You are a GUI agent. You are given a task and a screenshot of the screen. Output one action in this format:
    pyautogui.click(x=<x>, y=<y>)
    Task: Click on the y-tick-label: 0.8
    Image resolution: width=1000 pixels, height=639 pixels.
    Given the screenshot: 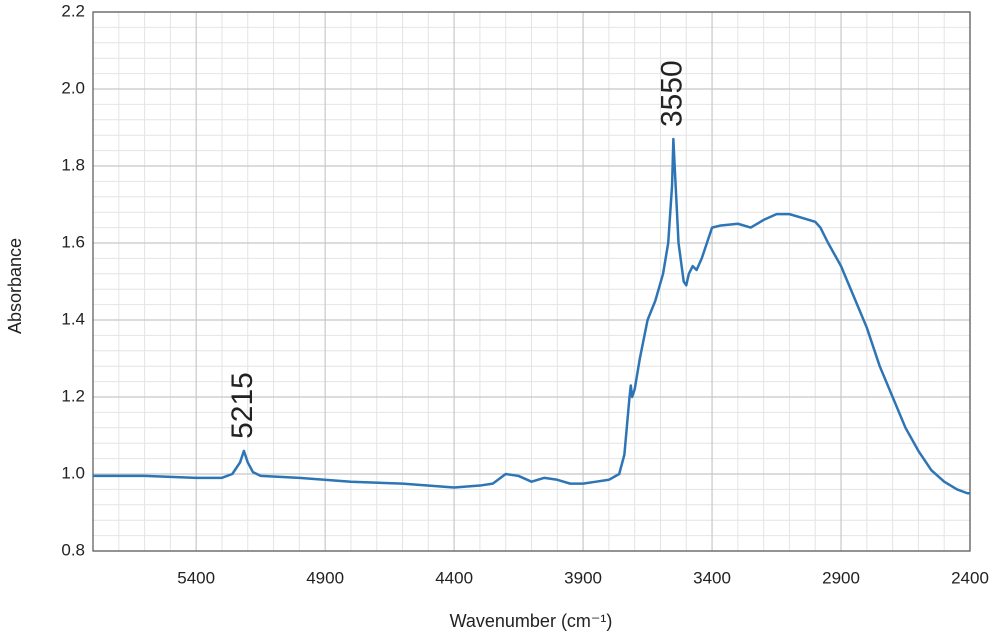 What is the action you would take?
    pyautogui.click(x=73, y=549)
    